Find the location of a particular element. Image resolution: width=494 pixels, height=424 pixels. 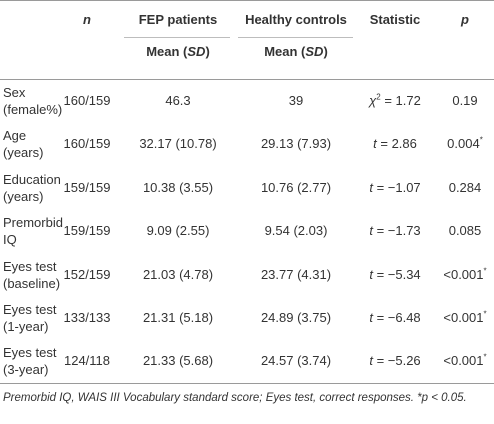

statistic-value: = −5.34 is located at coordinates (396, 274).